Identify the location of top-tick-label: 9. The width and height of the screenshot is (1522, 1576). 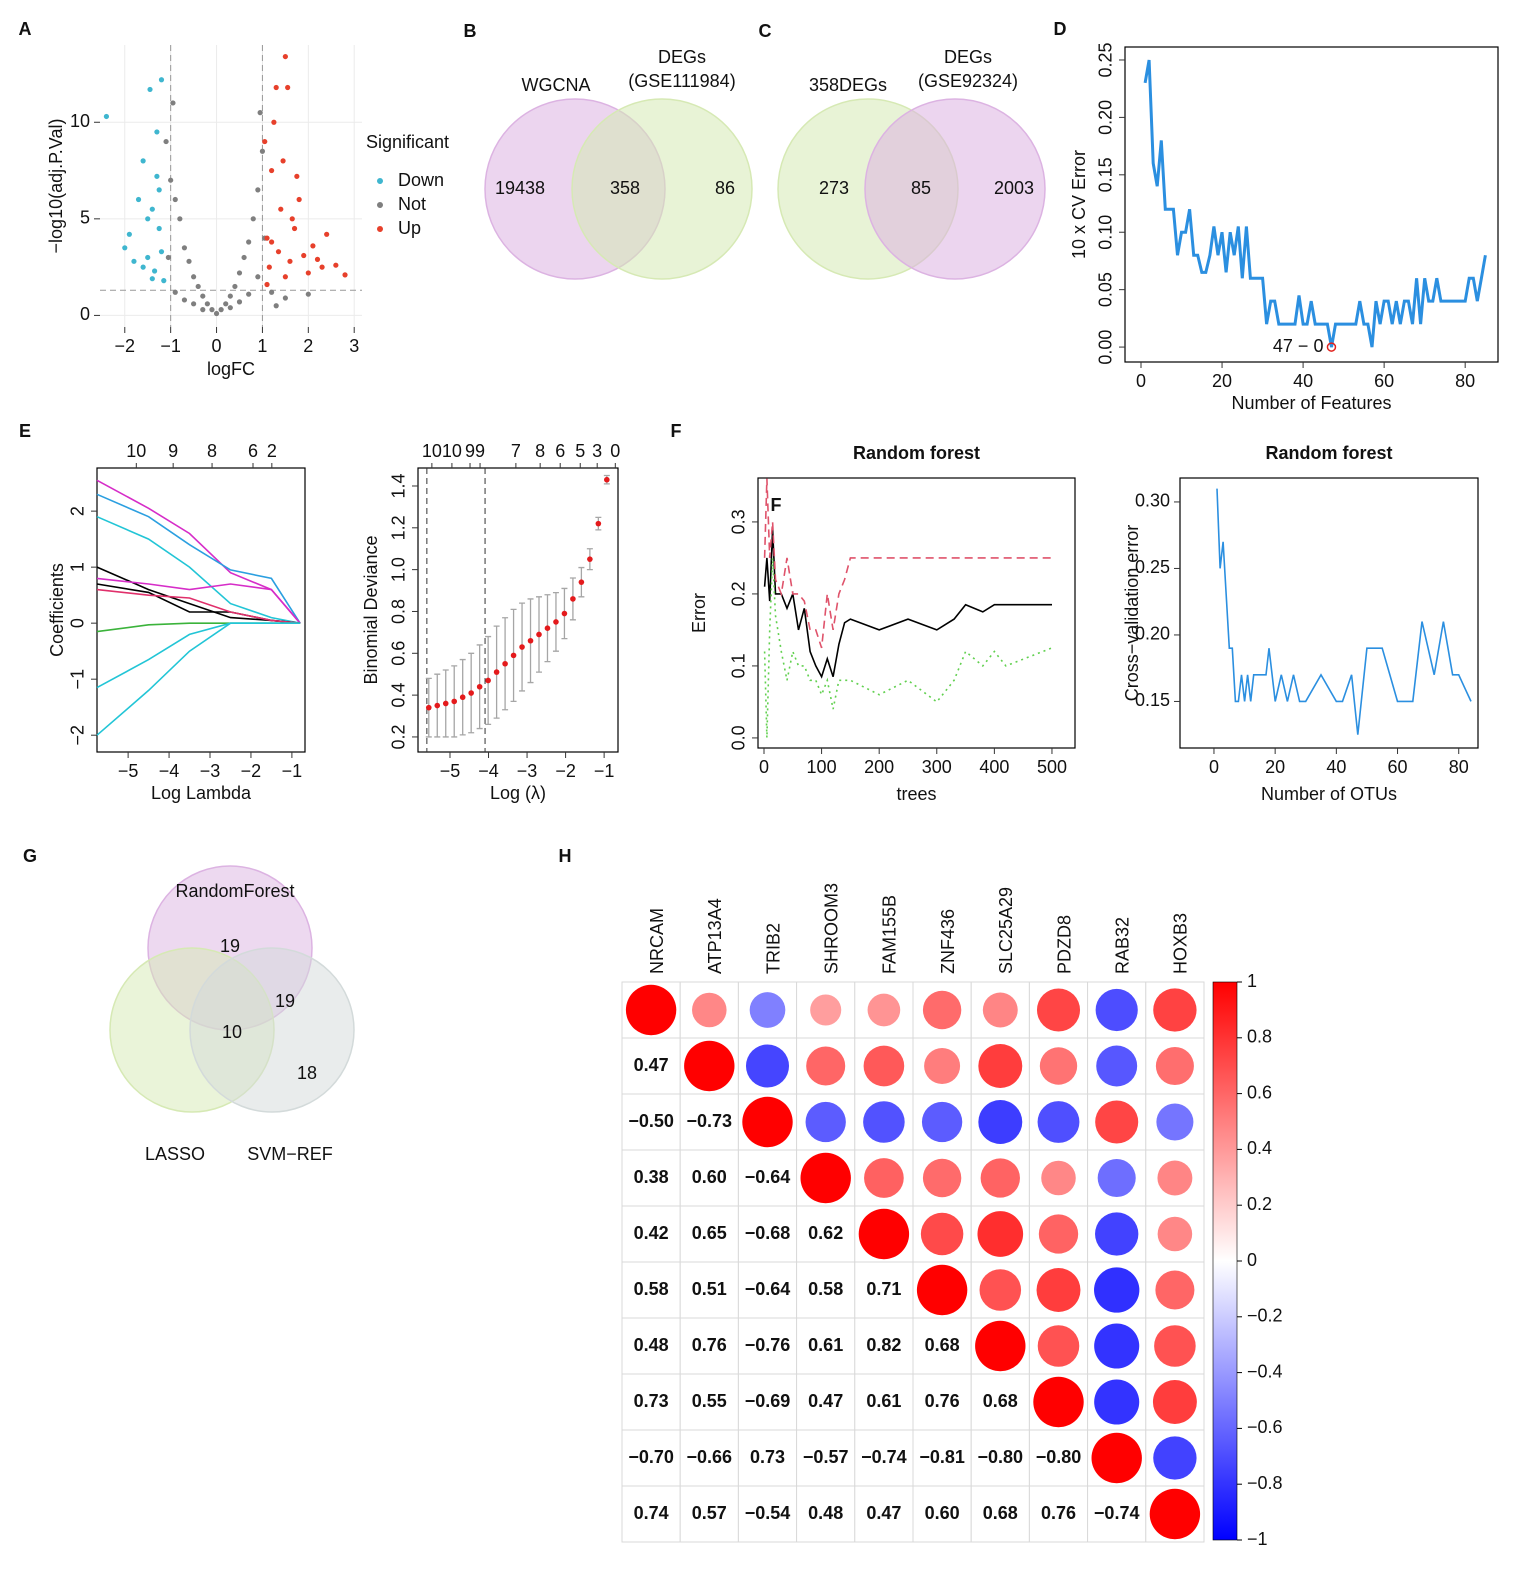
(173, 451).